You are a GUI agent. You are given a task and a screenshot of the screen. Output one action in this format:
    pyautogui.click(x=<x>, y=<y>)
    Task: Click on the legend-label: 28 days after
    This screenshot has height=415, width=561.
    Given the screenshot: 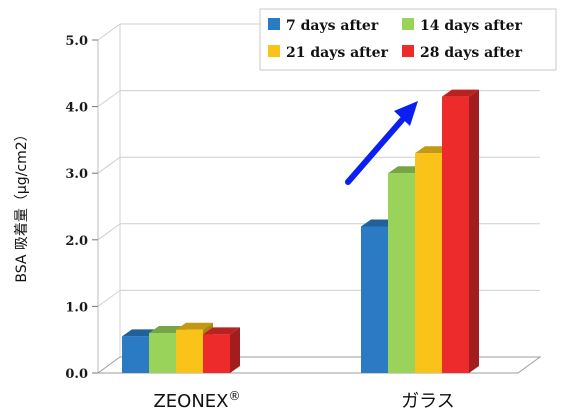 What is the action you would take?
    pyautogui.click(x=471, y=53)
    